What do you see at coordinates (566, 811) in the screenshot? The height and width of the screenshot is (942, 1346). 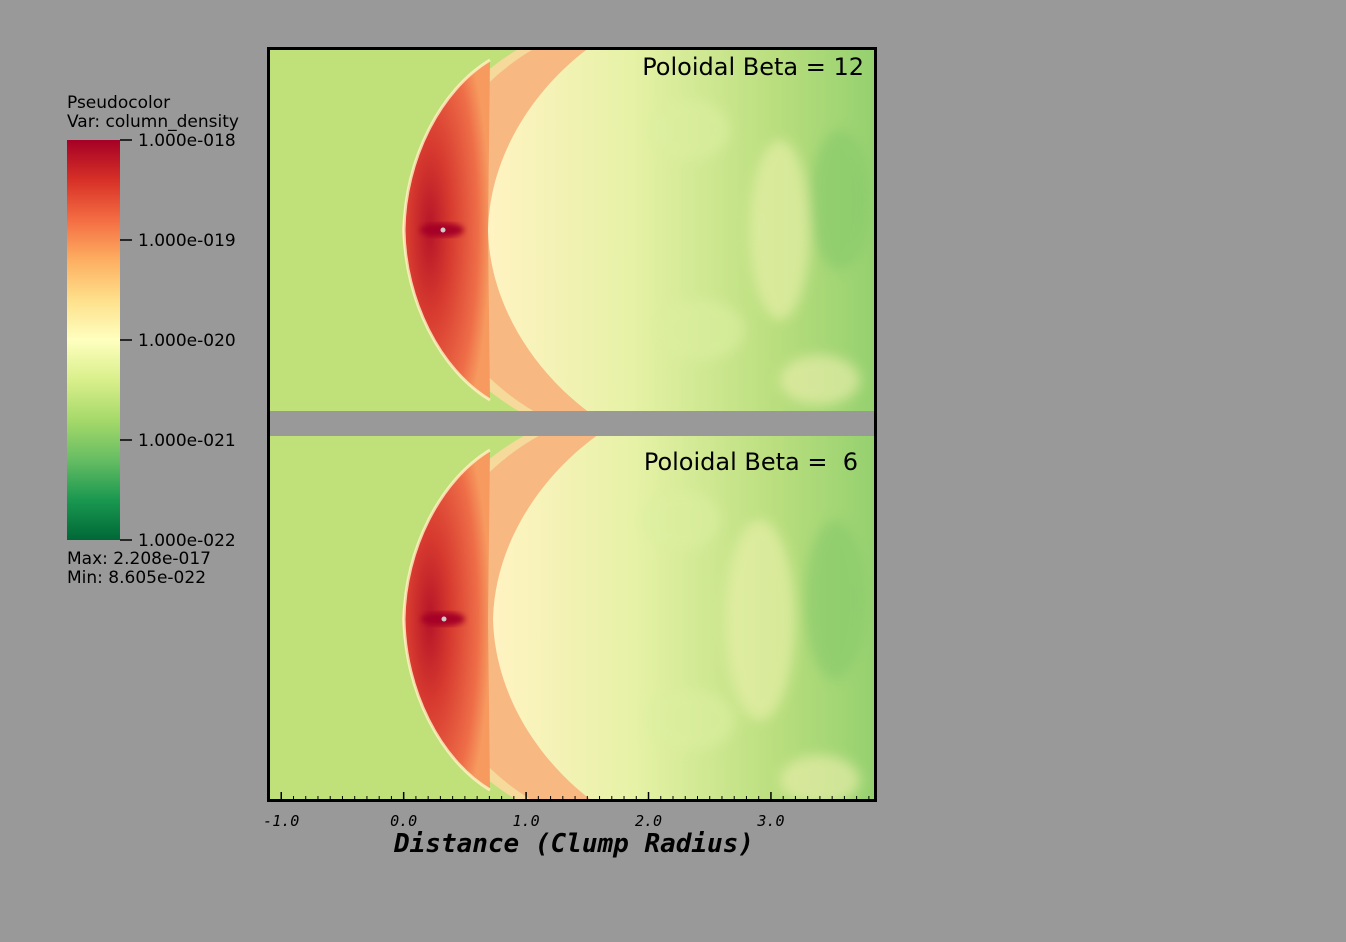 I see `x-axis: -1.0 0.0 1.0 2.0 3.0` at bounding box center [566, 811].